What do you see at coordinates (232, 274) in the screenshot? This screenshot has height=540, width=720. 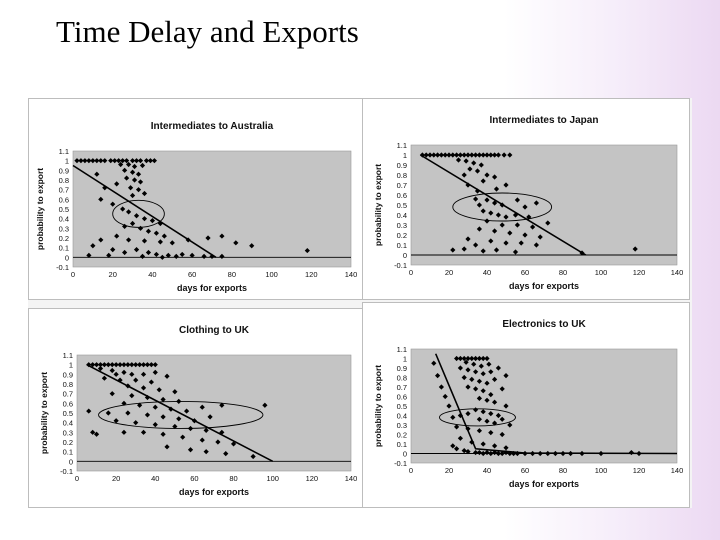 I see `x-tick-label: 80` at bounding box center [232, 274].